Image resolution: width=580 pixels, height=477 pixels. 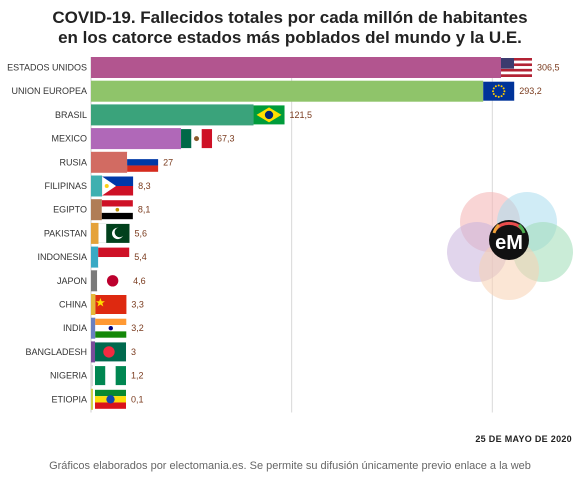 I want to click on electomania-logo: eM, so click(x=510, y=246).